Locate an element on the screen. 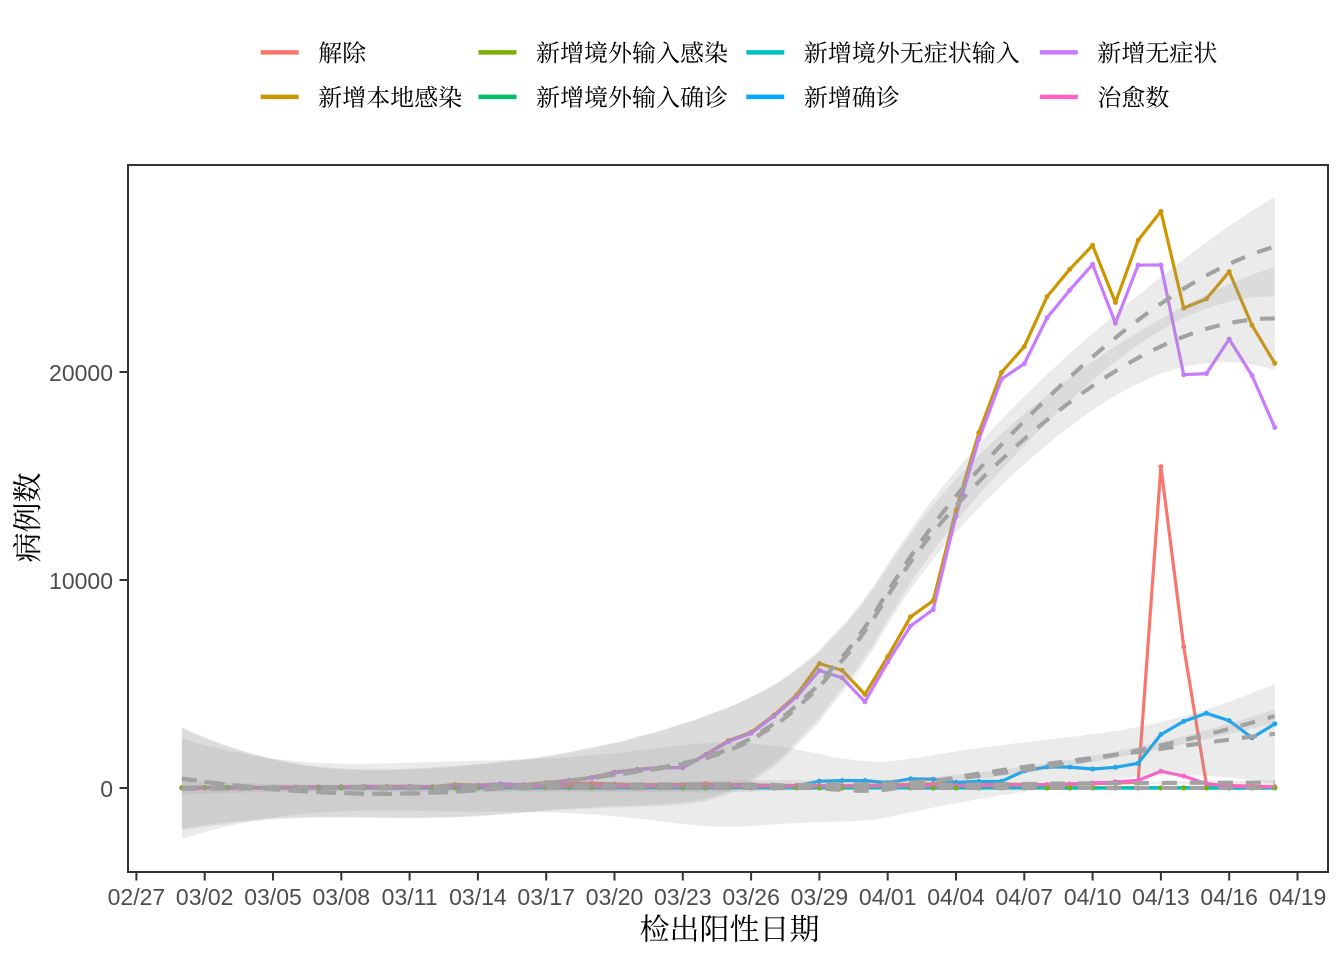  svg-text: 20000 is located at coordinates (81, 373).